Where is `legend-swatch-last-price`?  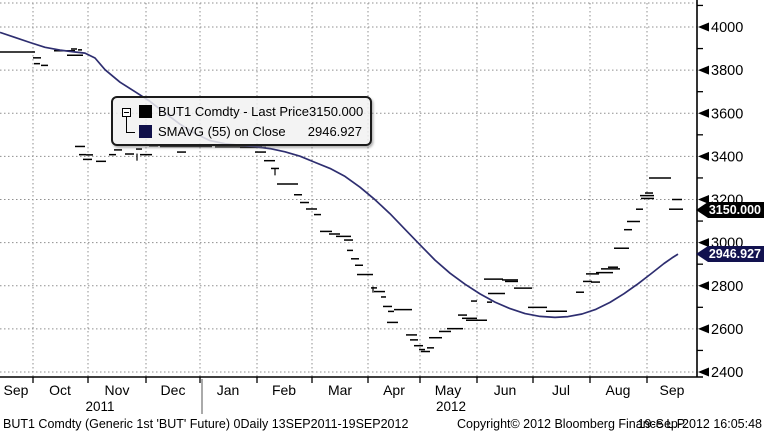 legend-swatch-last-price is located at coordinates (145, 111).